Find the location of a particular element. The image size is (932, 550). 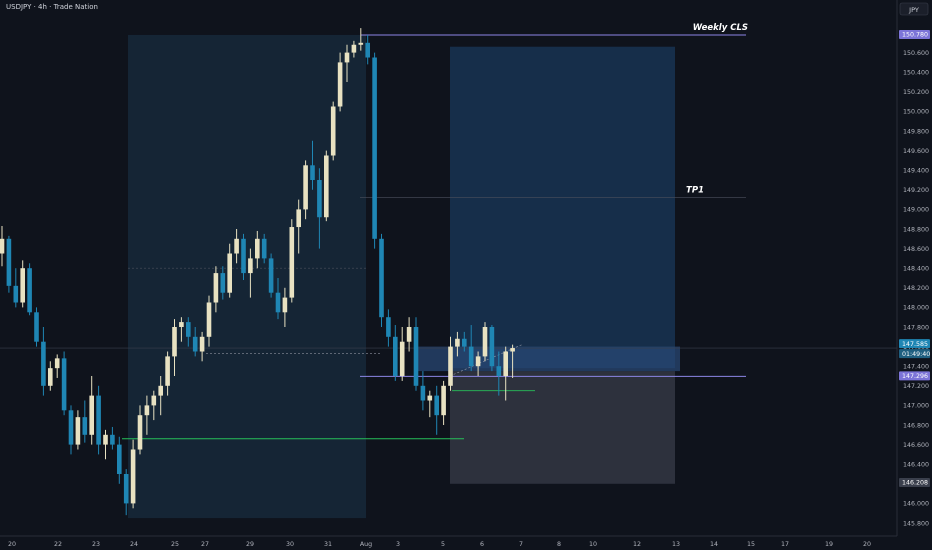

price-tick-label: 146.000 is located at coordinates (916, 504).